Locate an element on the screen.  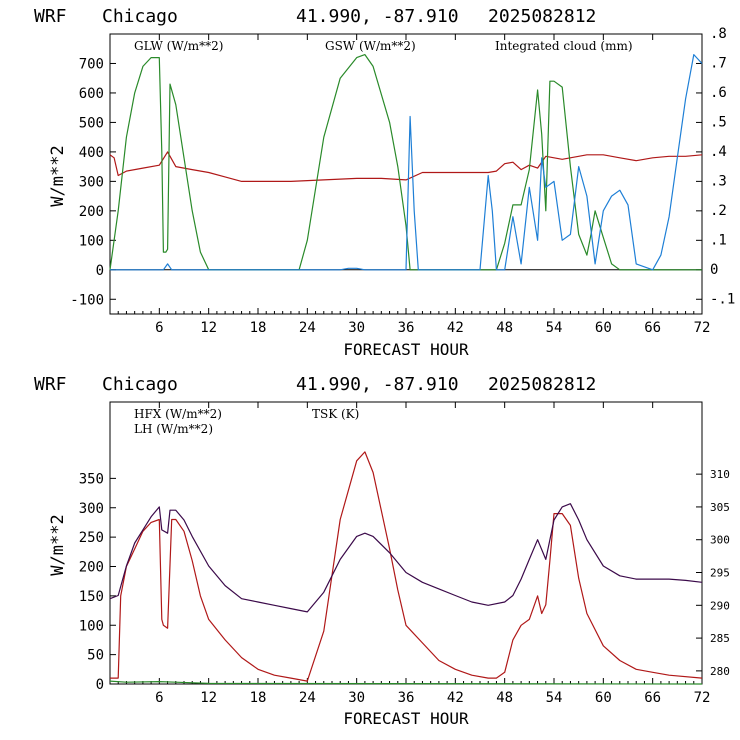
chart-1-x-tick-label: 30 is located at coordinates (356, 328).